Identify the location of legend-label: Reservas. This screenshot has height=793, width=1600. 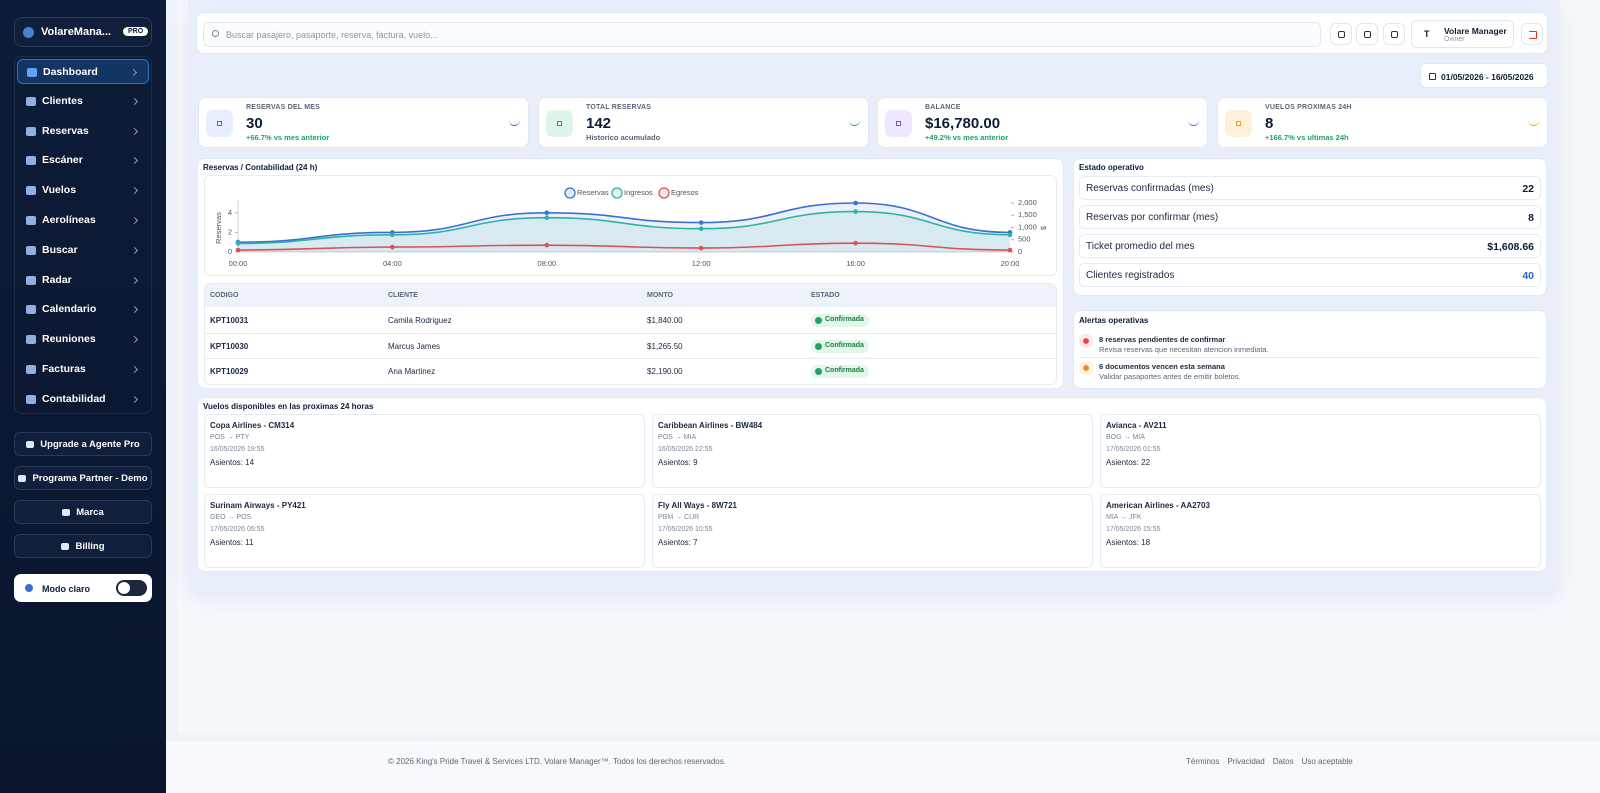
(593, 192).